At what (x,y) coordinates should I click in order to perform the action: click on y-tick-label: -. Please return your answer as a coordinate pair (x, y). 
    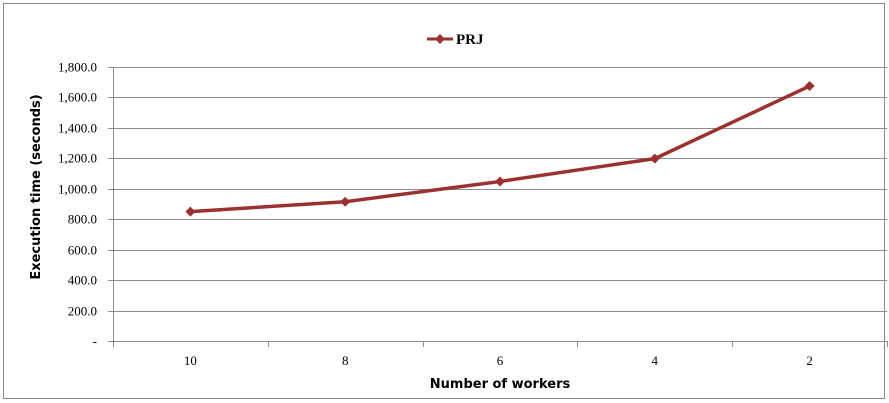
    Looking at the image, I should click on (95, 341).